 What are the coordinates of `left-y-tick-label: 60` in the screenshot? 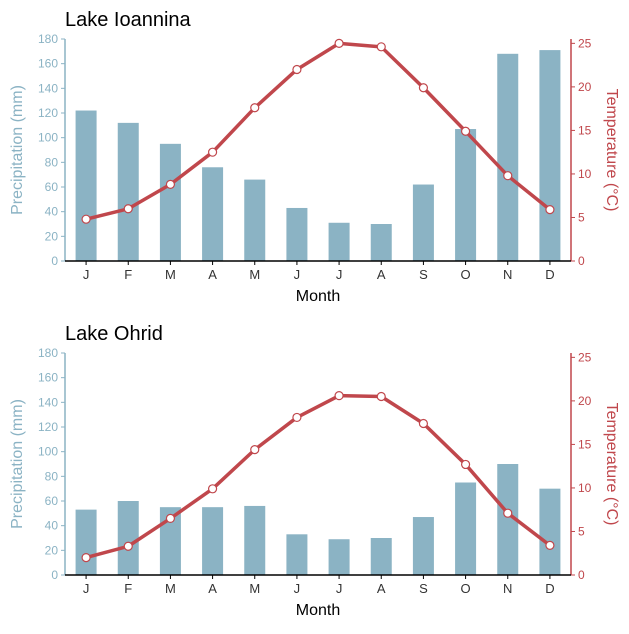 It's located at (52, 501).